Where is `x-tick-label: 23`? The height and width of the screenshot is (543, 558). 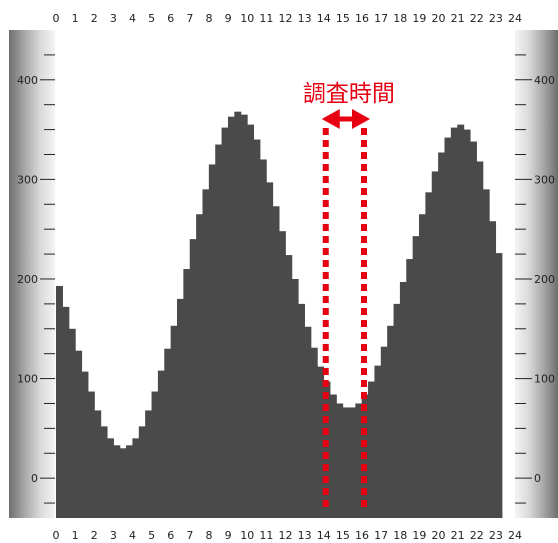 x-tick-label: 23 is located at coordinates (496, 18).